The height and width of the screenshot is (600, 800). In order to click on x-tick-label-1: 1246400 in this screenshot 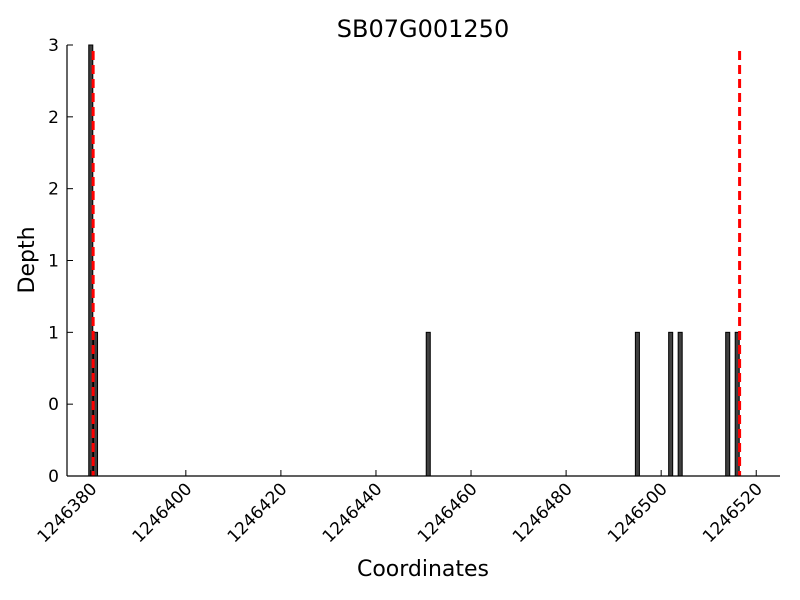, I will do `click(163, 513)`.